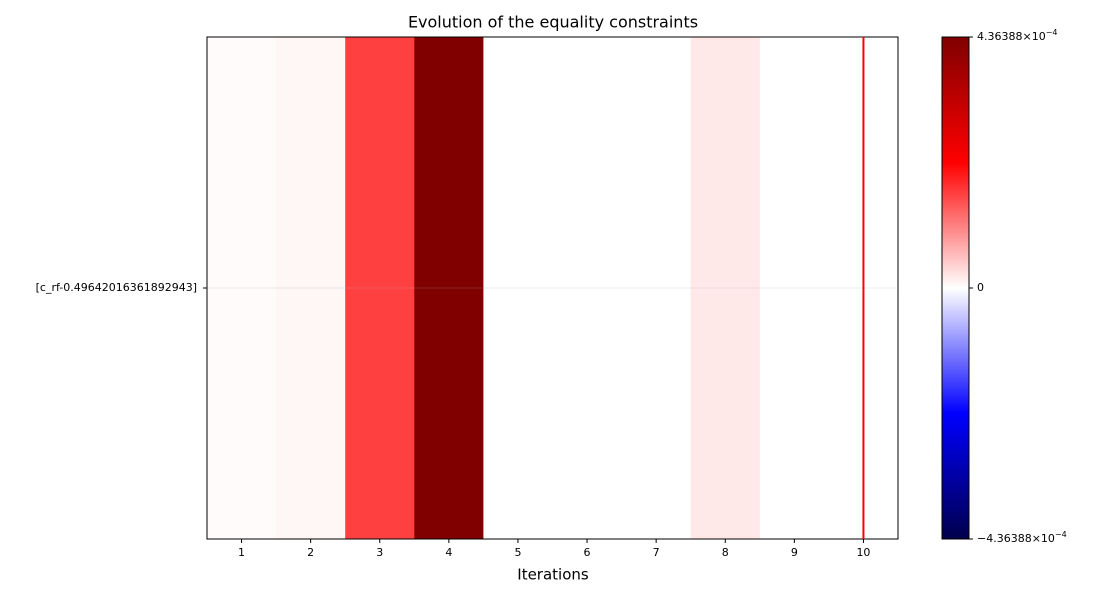 Image resolution: width=1100 pixels, height=600 pixels. What do you see at coordinates (553, 575) in the screenshot?
I see `x-axis-label: Iterations` at bounding box center [553, 575].